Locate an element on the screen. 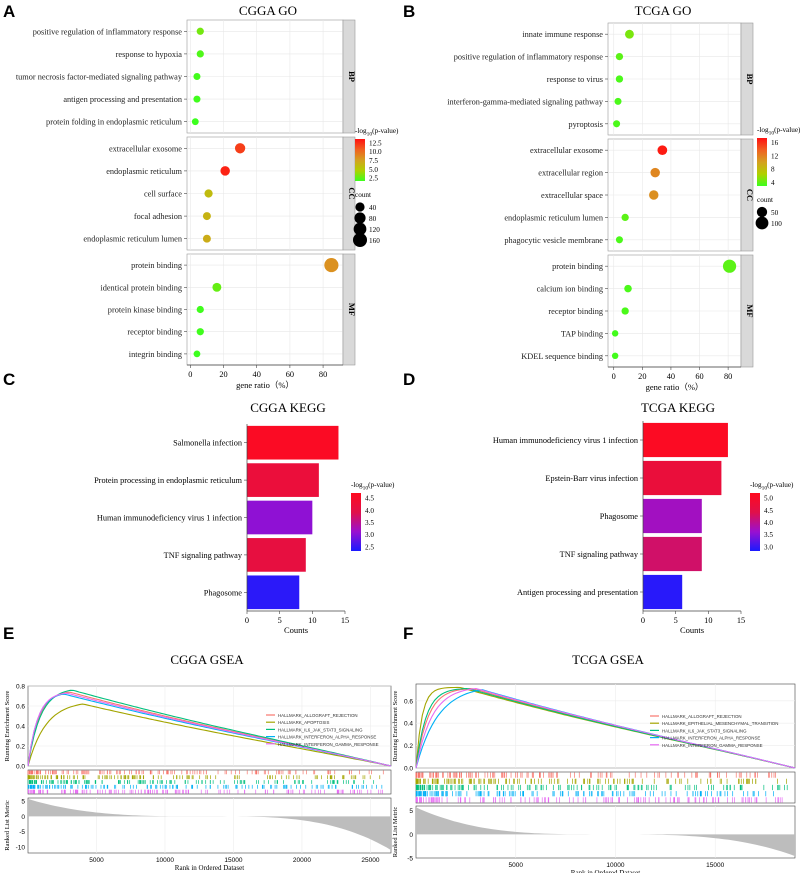 This screenshot has height=873, width=800. term-label: extracellular space is located at coordinates (572, 195).